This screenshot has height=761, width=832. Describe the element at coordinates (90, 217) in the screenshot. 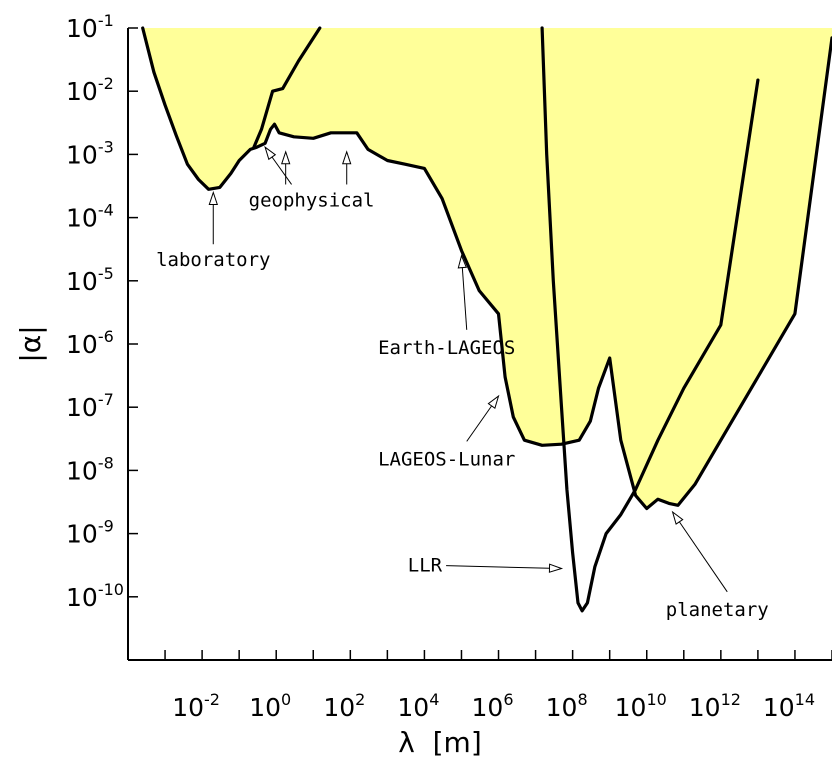

I see `y-tick-label: 10⁻⁴` at that location.